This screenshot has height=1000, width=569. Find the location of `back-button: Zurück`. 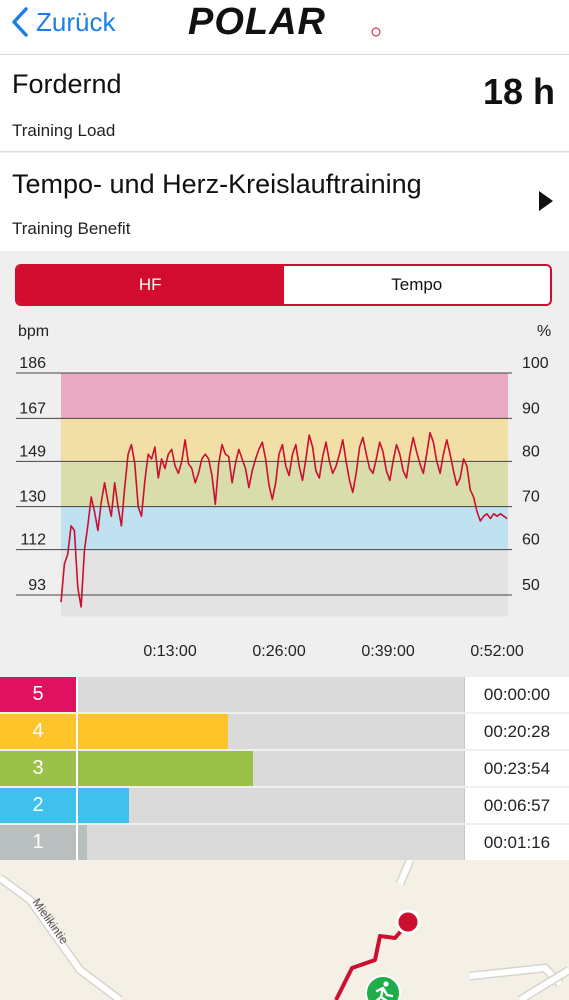

back-button: Zurück is located at coordinates (62, 22).